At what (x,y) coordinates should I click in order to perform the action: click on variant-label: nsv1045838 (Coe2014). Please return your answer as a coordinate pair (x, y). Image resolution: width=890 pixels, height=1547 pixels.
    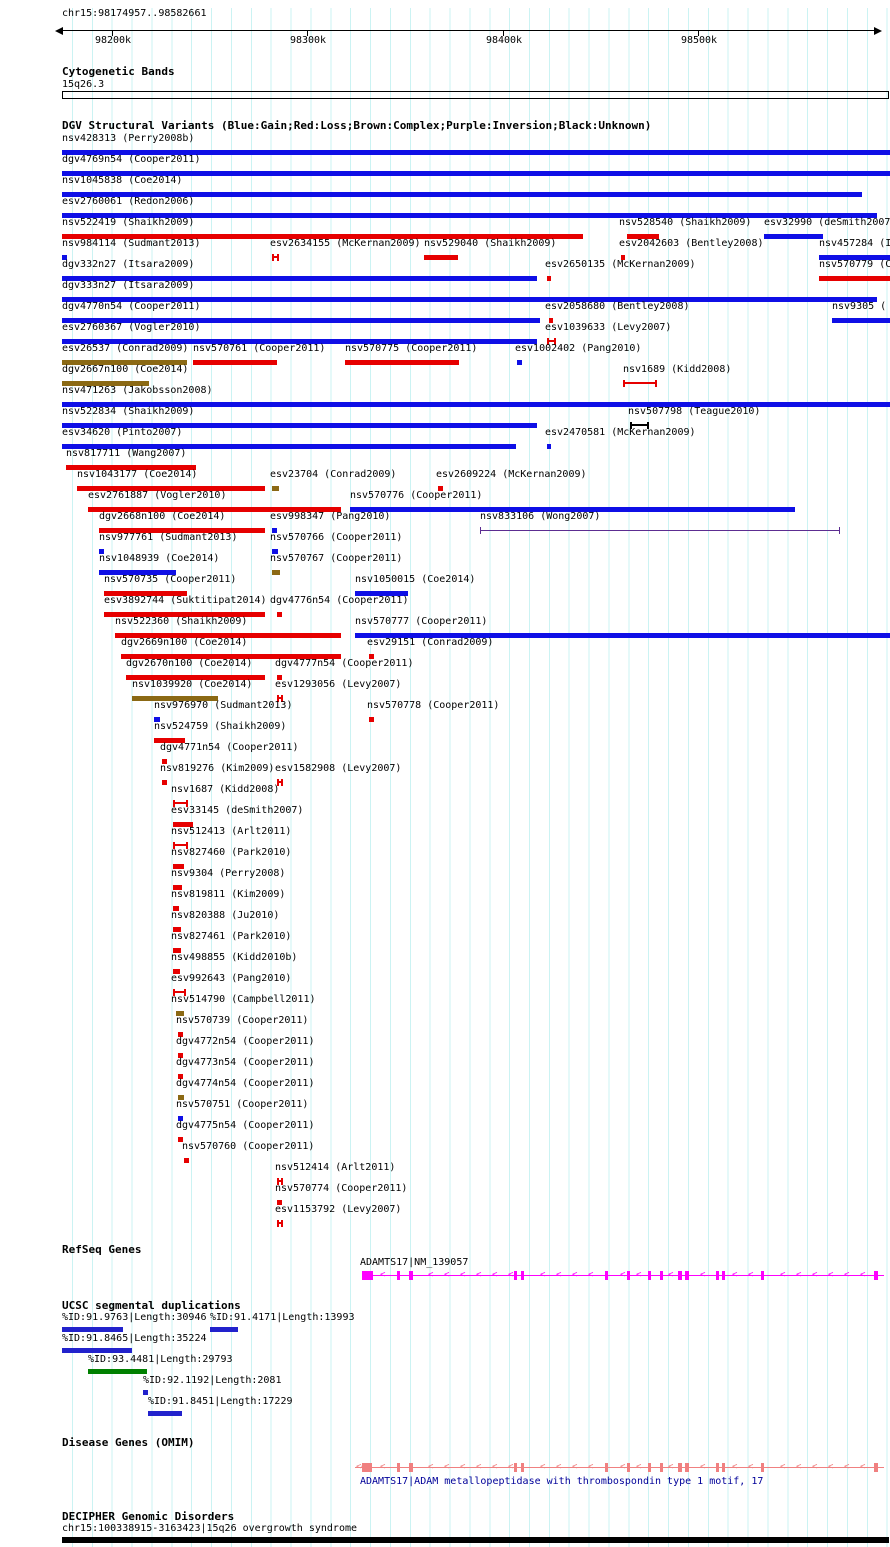
    Looking at the image, I should click on (122, 180).